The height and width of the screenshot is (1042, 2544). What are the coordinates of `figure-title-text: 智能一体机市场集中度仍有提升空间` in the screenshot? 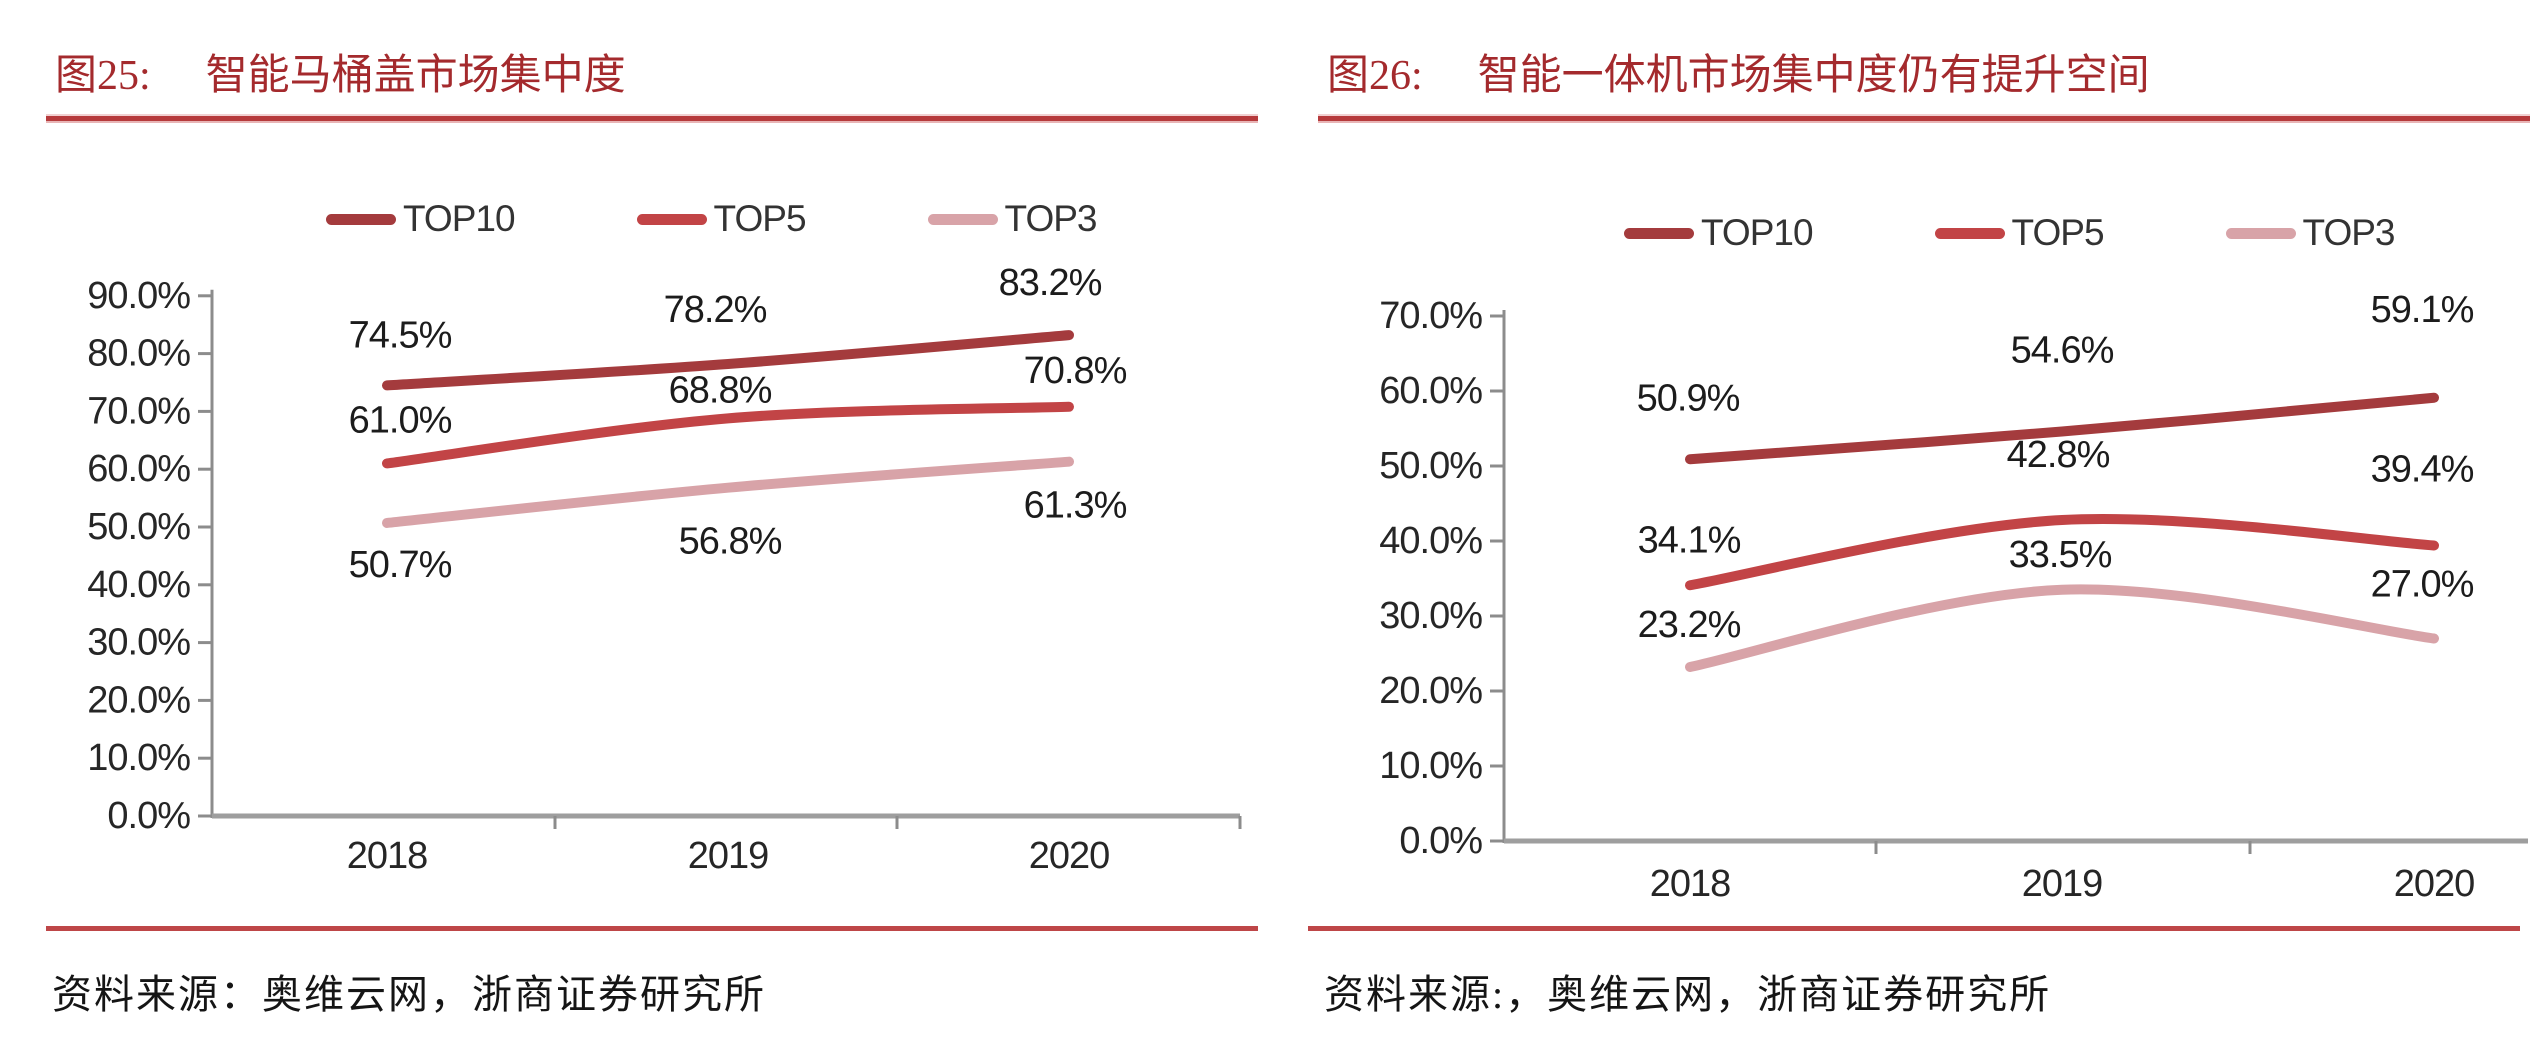 It's located at (1813, 76).